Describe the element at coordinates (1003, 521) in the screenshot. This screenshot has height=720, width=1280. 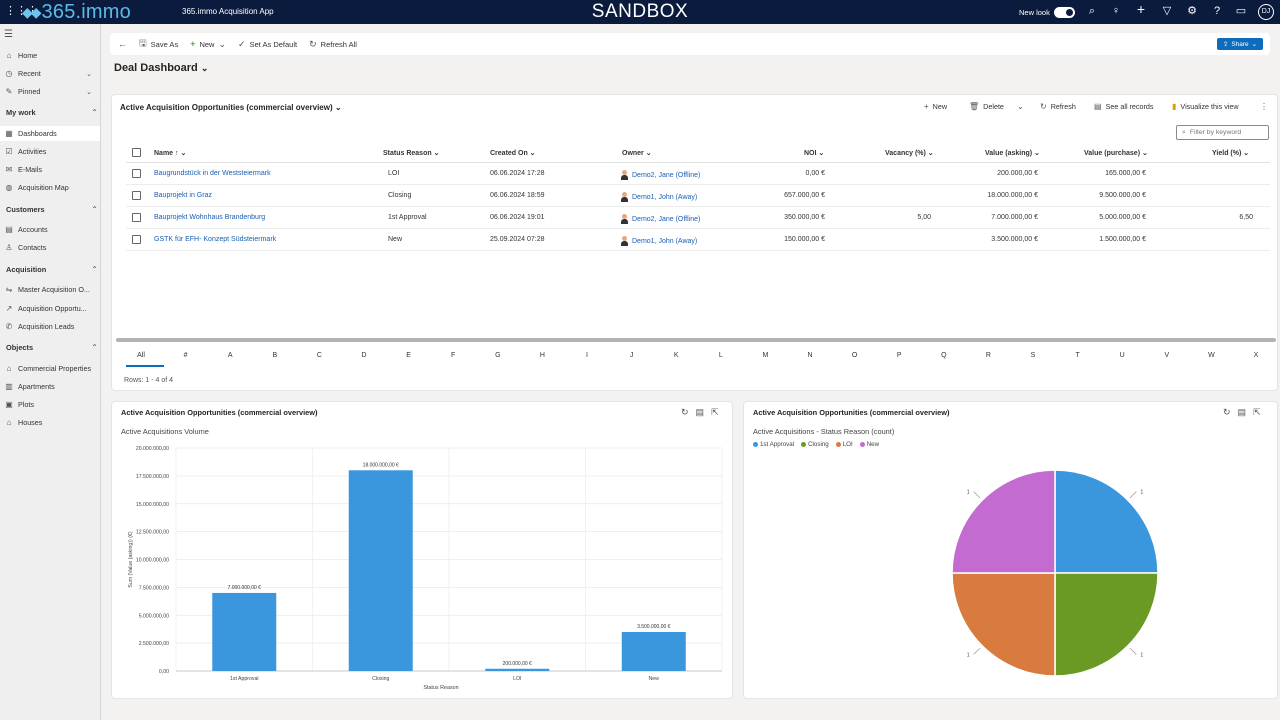
I see `pie-slice-new` at that location.